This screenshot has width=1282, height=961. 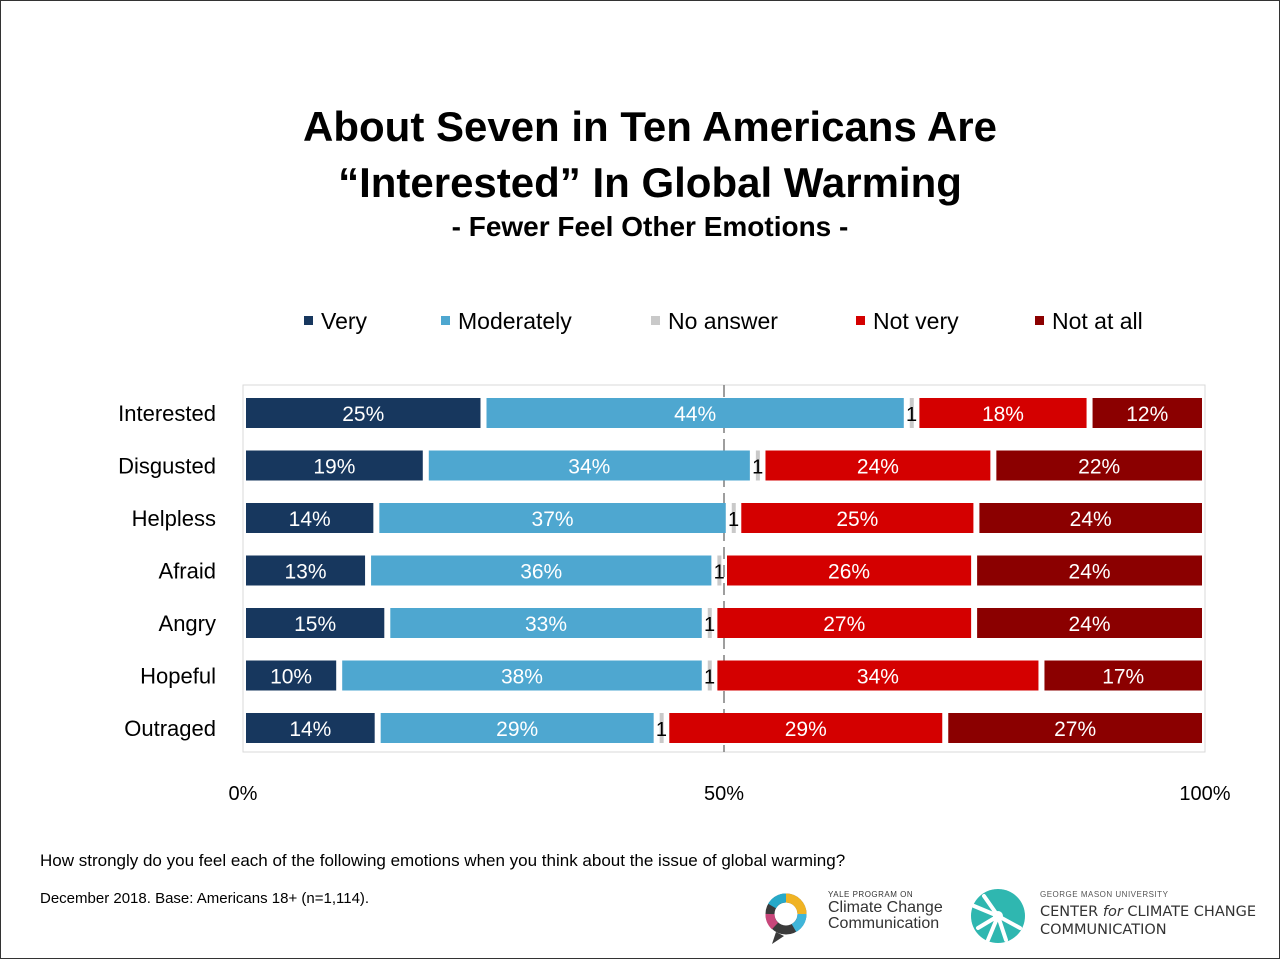 What do you see at coordinates (723, 321) in the screenshot?
I see `legend-label-no-answer: No answer` at bounding box center [723, 321].